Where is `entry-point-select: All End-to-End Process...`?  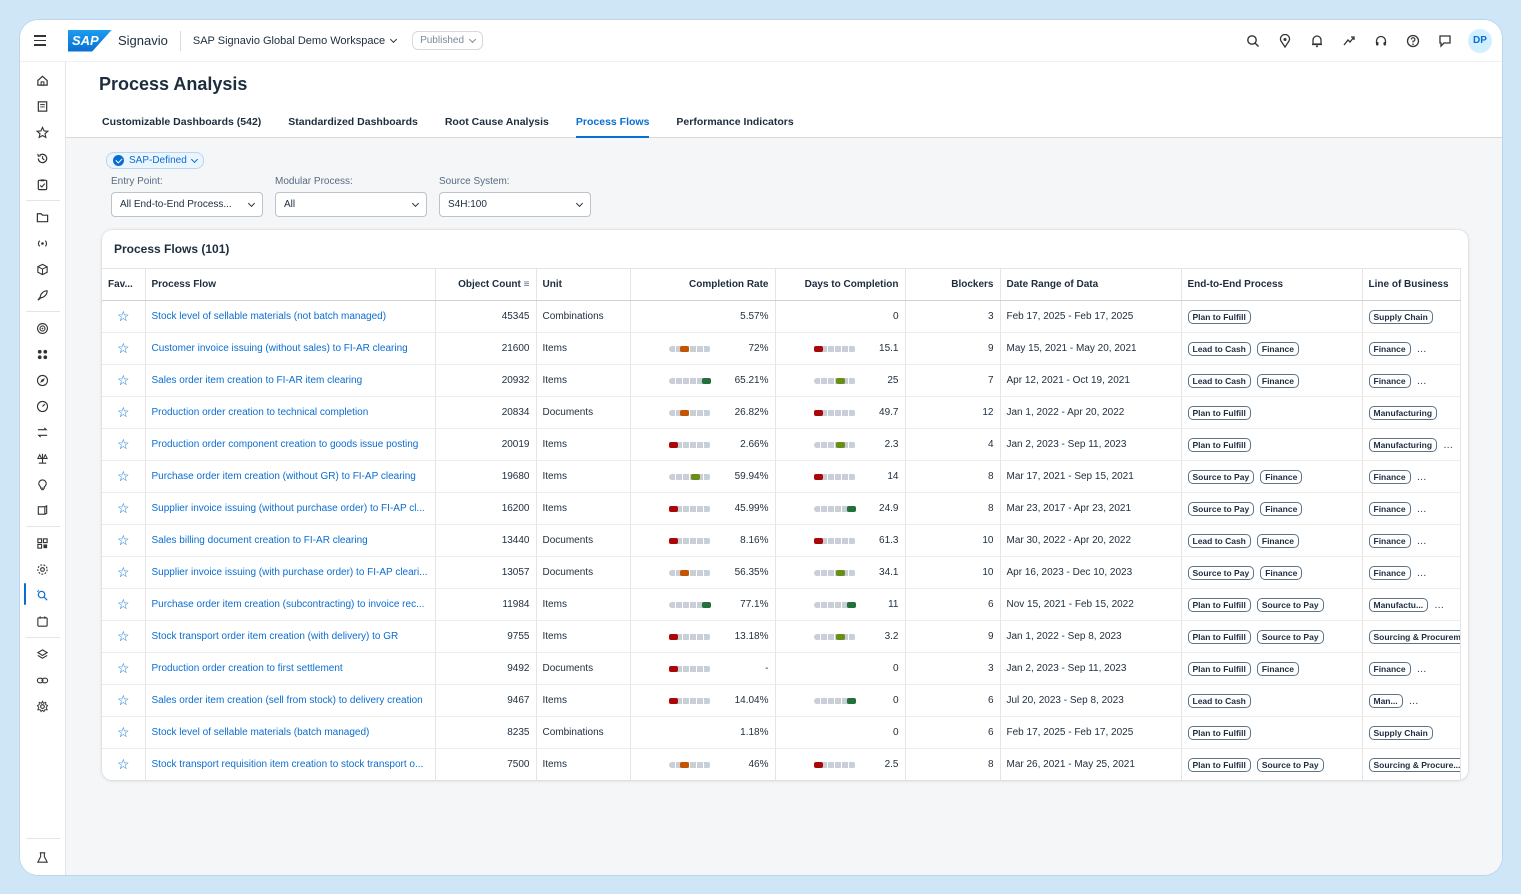 entry-point-select: All End-to-End Process... is located at coordinates (187, 204).